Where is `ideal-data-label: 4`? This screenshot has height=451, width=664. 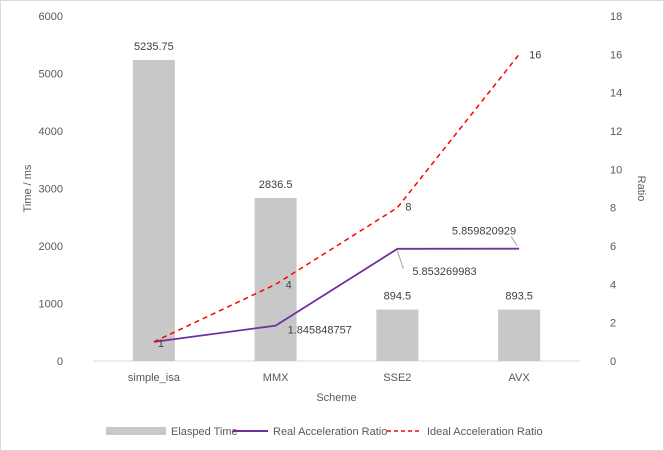 ideal-data-label: 4 is located at coordinates (289, 285).